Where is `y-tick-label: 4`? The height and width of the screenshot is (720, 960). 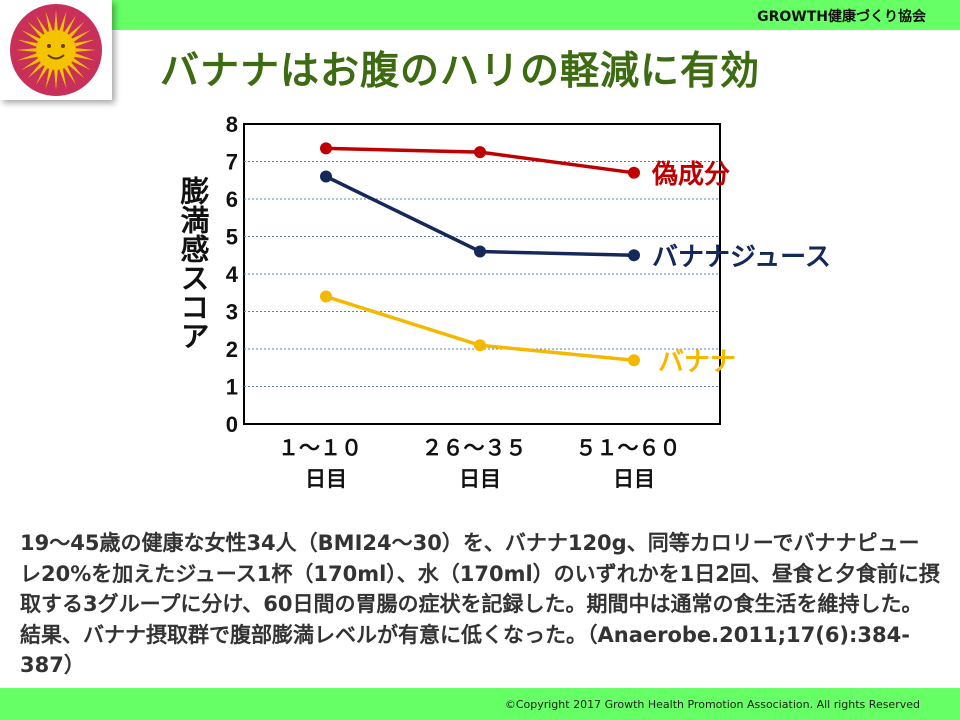
y-tick-label: 4 is located at coordinates (232, 274).